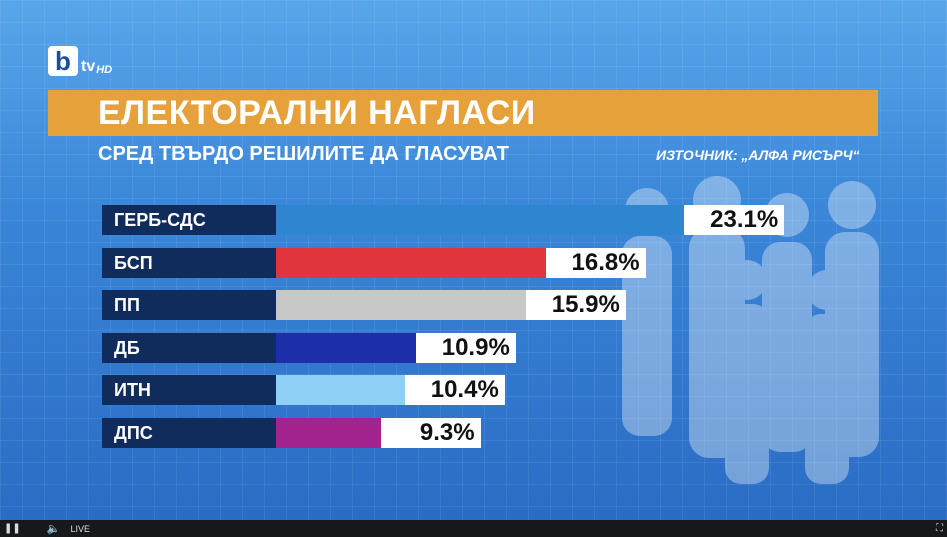 The height and width of the screenshot is (537, 947). I want to click on category-label: ДБ, so click(189, 348).